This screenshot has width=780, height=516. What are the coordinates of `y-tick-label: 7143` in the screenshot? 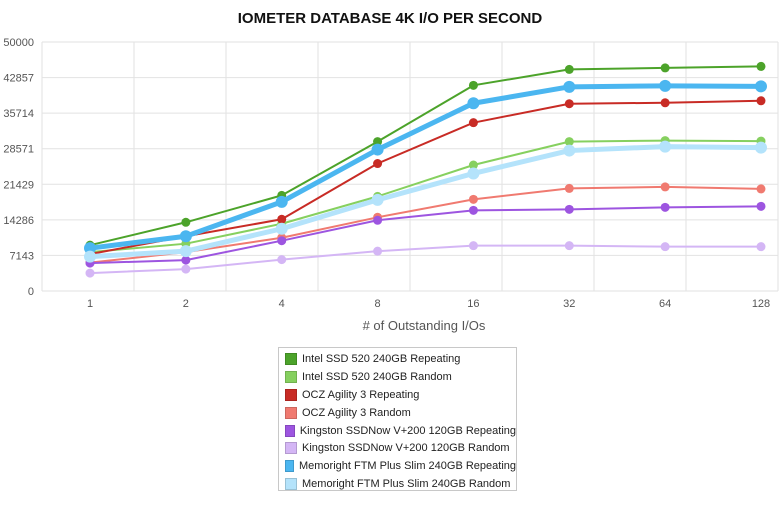 It's located at (22, 256).